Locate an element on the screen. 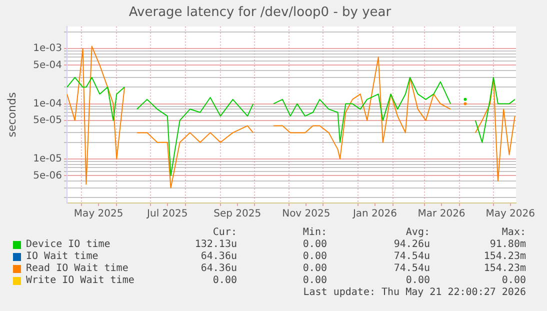 Image resolution: width=547 pixels, height=311 pixels. text: 94.26u is located at coordinates (412, 244).